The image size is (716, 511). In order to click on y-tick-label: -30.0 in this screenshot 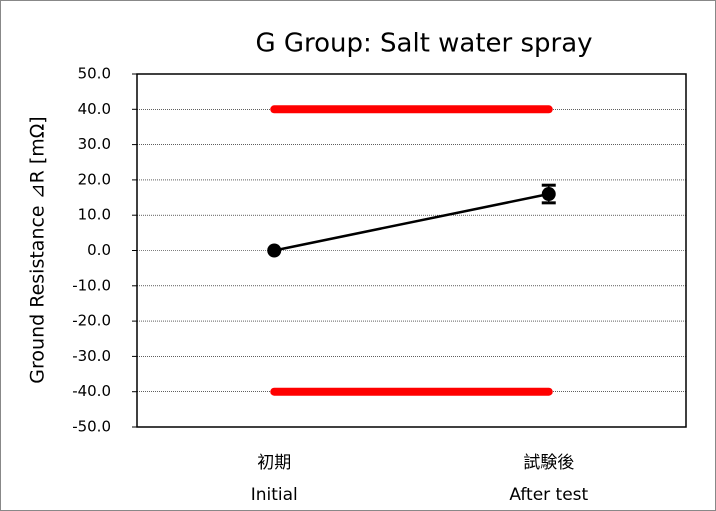, I will do `click(91, 356)`.